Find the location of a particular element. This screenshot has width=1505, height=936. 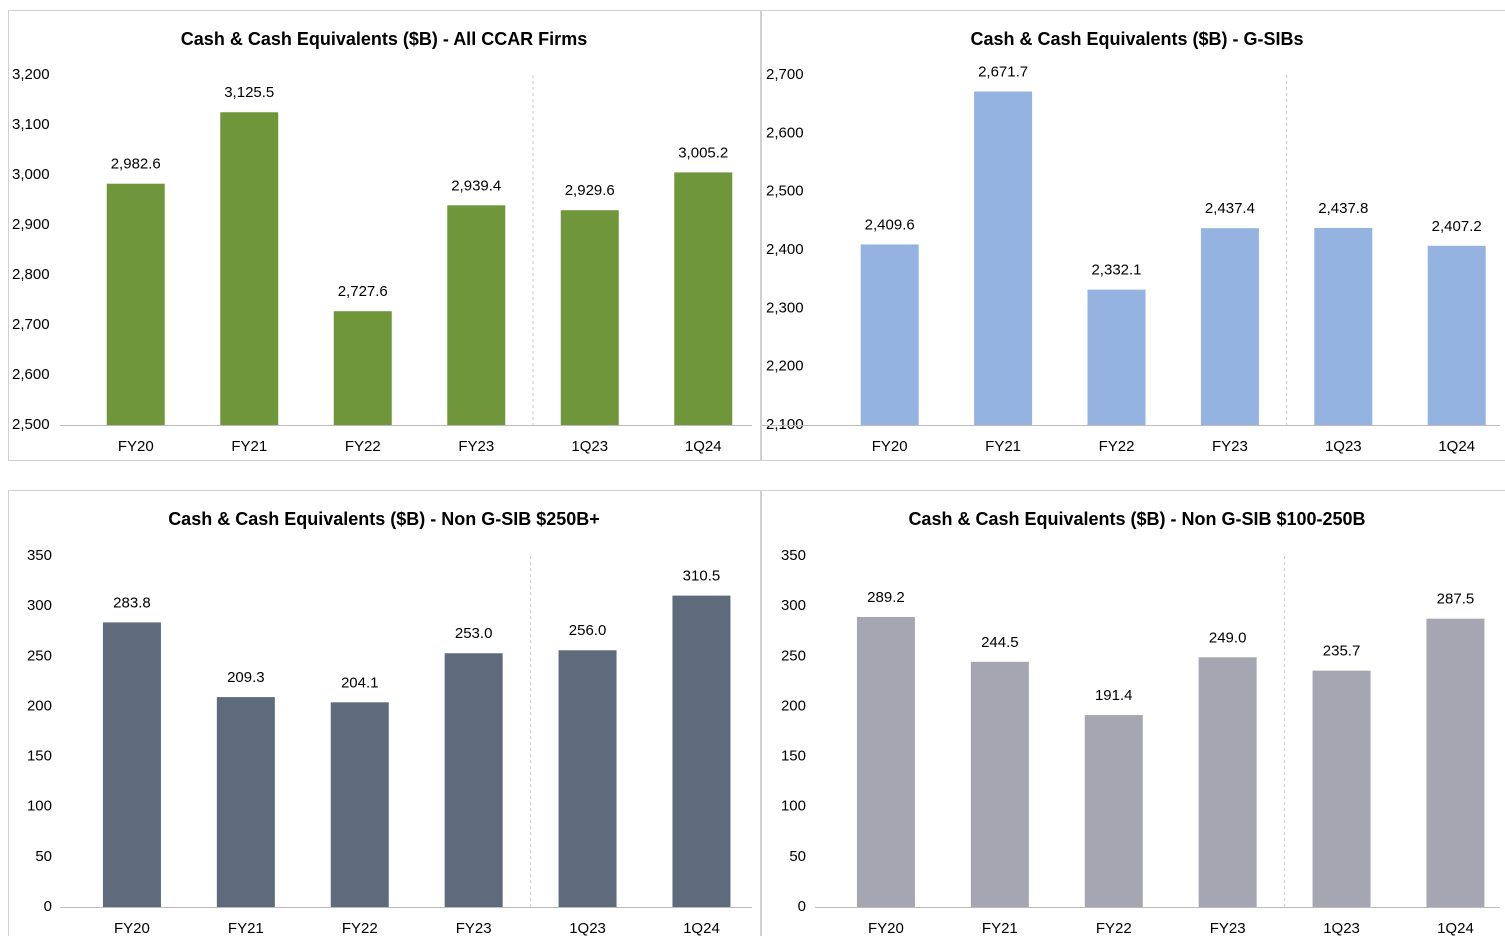

data-label: 204.1 is located at coordinates (360, 682).